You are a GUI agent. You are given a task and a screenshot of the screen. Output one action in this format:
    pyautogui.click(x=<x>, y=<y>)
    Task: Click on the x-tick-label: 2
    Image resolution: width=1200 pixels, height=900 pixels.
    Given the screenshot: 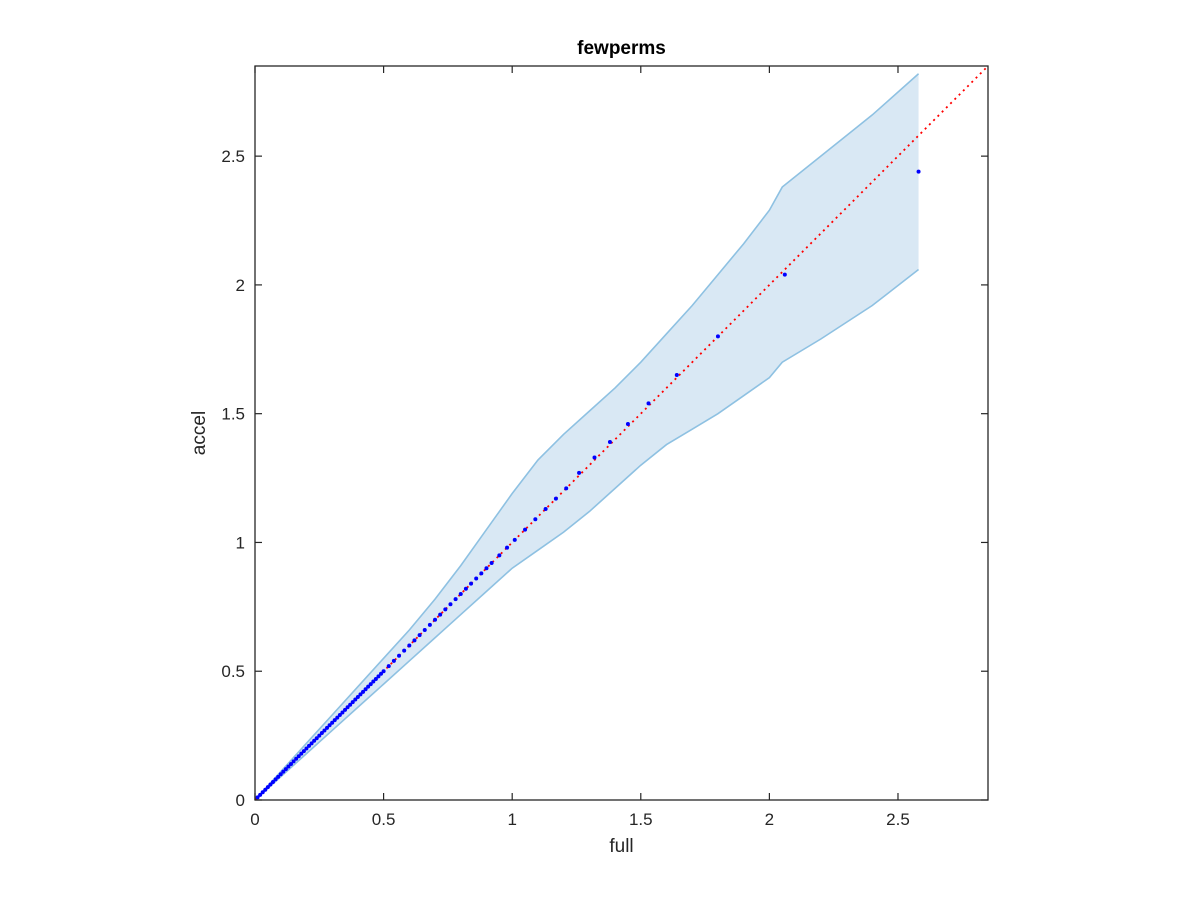 What is the action you would take?
    pyautogui.click(x=769, y=819)
    